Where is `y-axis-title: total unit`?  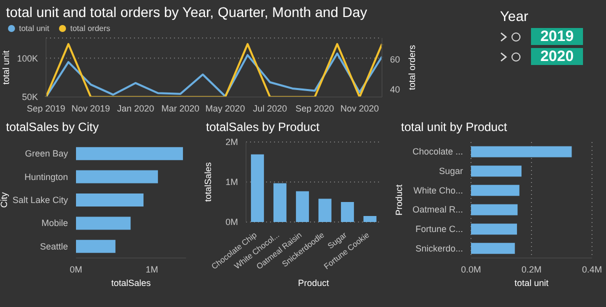
y-axis-title: total unit is located at coordinates (6, 67).